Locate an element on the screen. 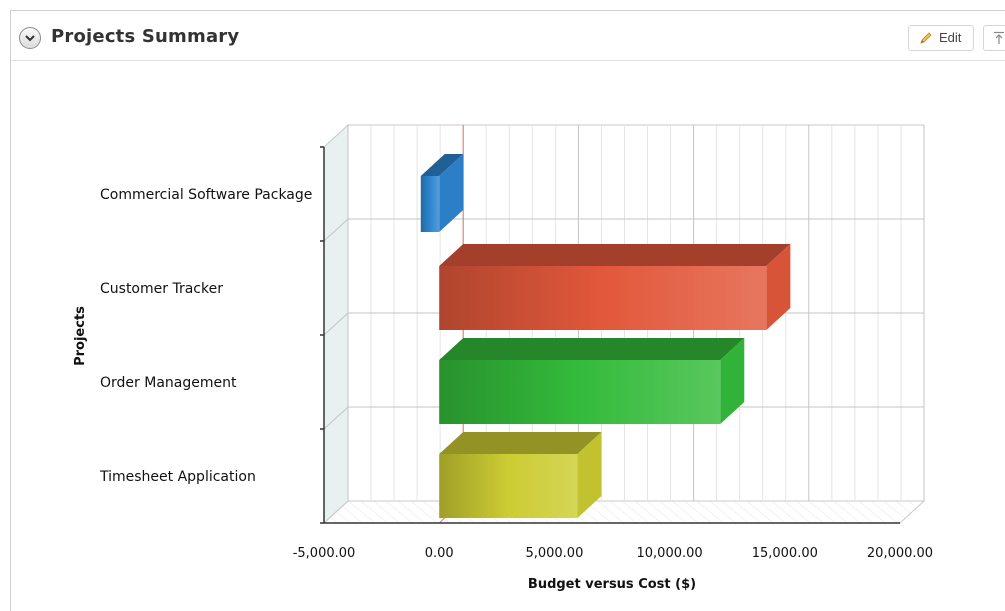  chevron-down-icon is located at coordinates (30, 38).